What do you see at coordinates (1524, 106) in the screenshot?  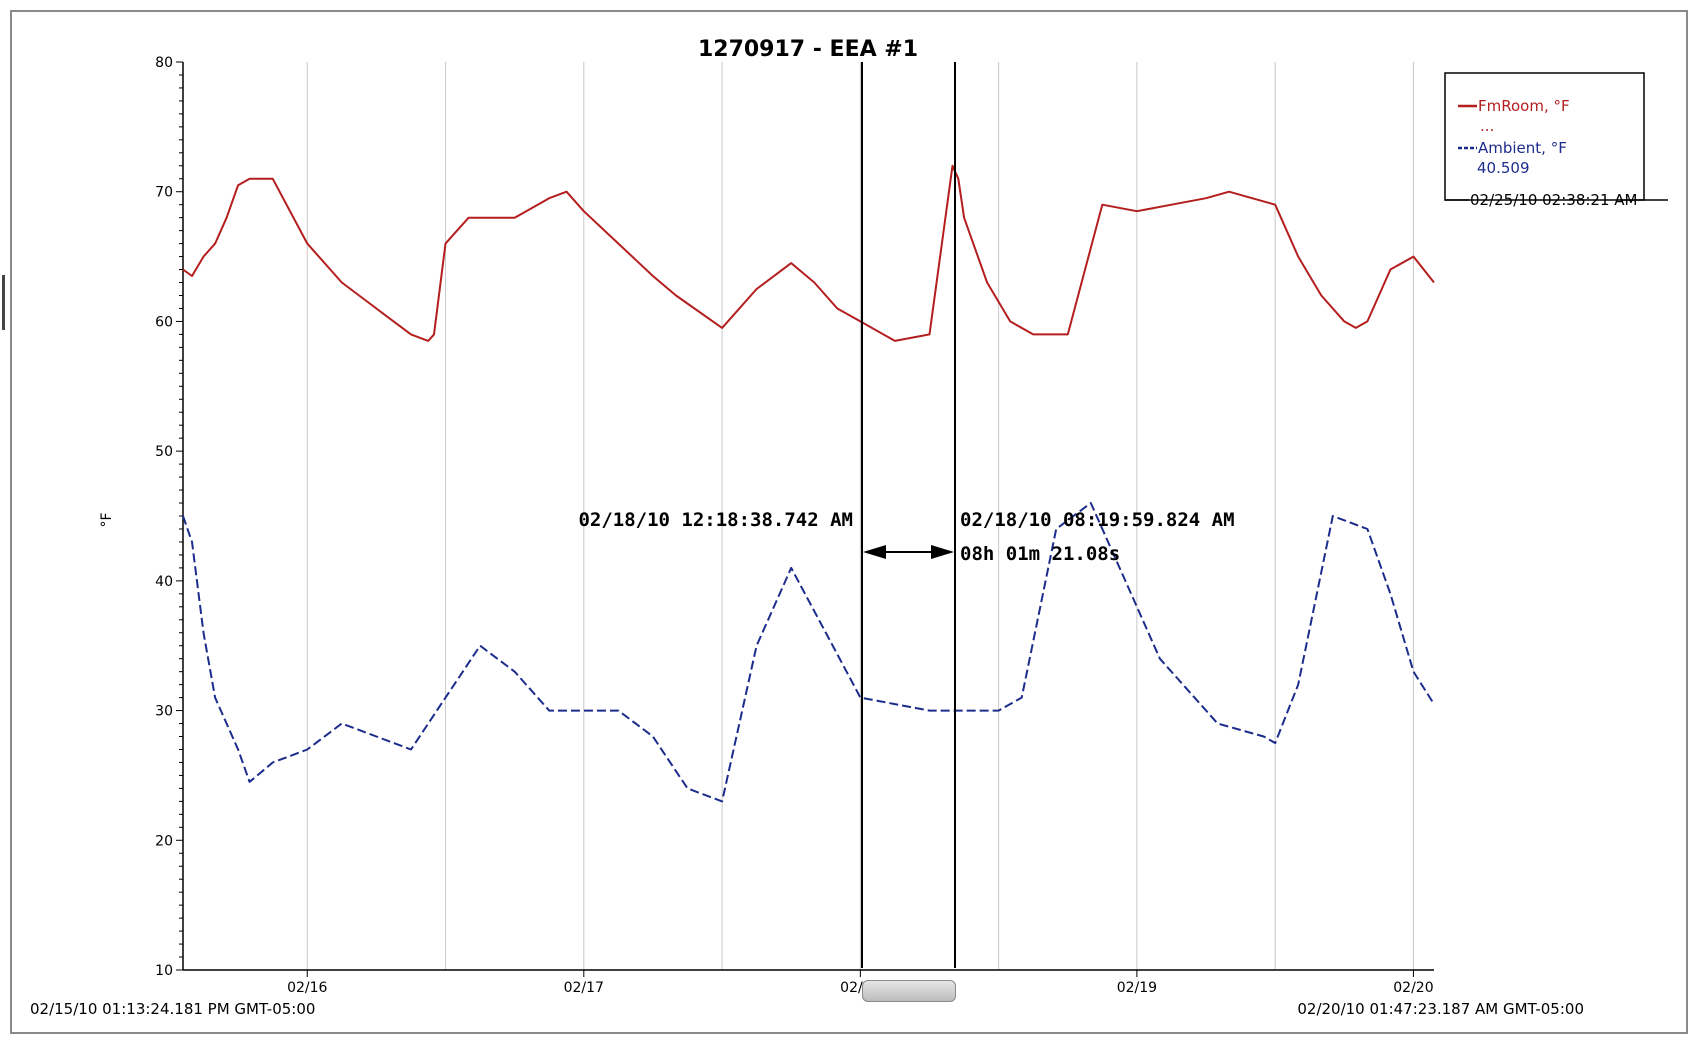 I see `legend-label-fmroom: FmRoom, °F` at bounding box center [1524, 106].